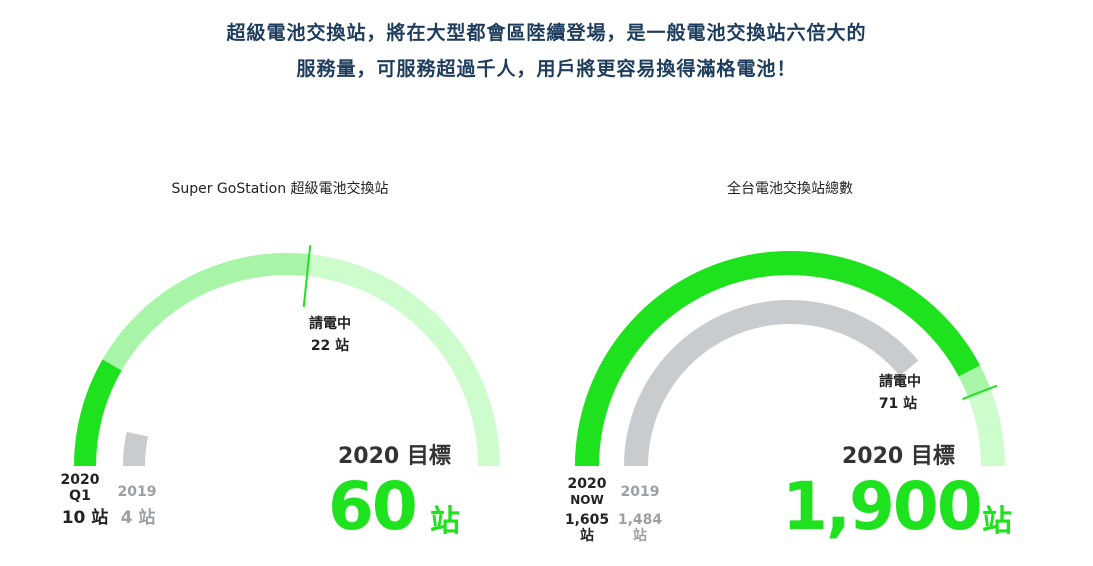 This screenshot has width=1093, height=566. Describe the element at coordinates (98, 413) in the screenshot. I see `gauge1-current-arc` at that location.